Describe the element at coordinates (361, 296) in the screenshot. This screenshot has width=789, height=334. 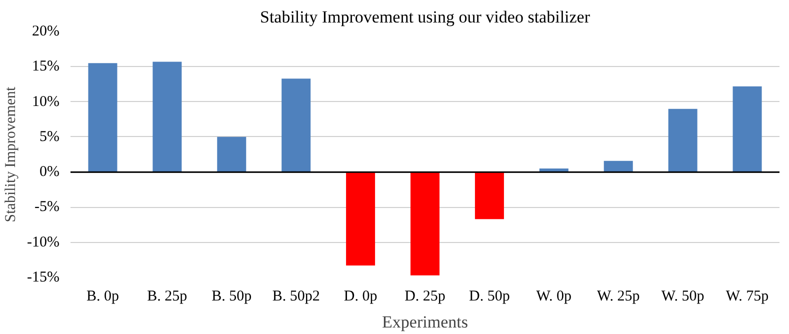
I see `x-tick-label: D. 0p` at that location.